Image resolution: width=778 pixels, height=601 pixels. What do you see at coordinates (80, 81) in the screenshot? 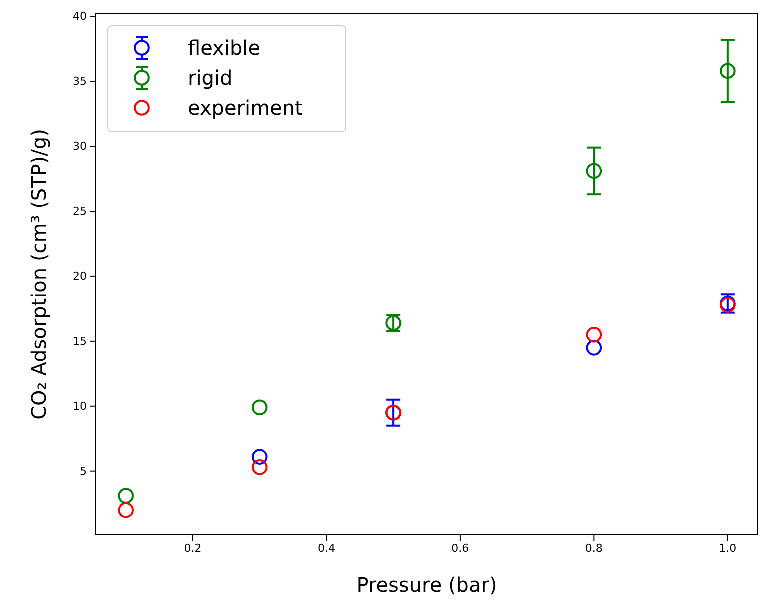
I see `y-tick-label: 35` at bounding box center [80, 81].